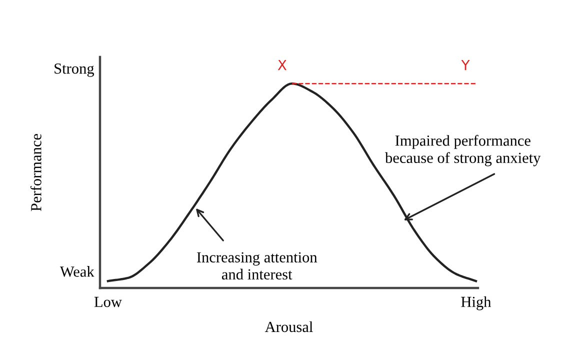 The image size is (571, 355). I want to click on text: Y, so click(465, 65).